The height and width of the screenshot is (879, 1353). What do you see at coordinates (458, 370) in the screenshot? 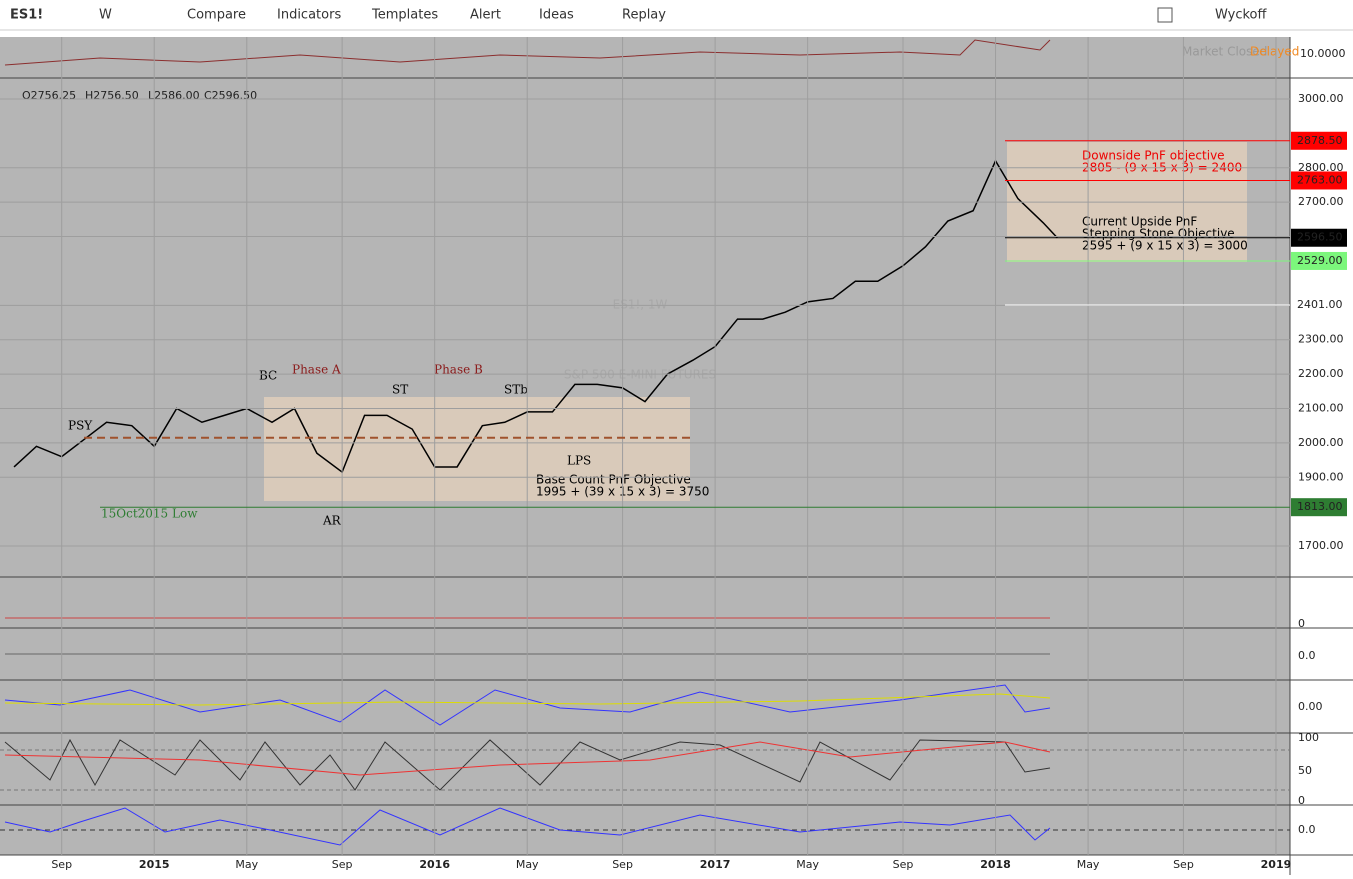
I see `phase-label: Phase B` at bounding box center [458, 370].